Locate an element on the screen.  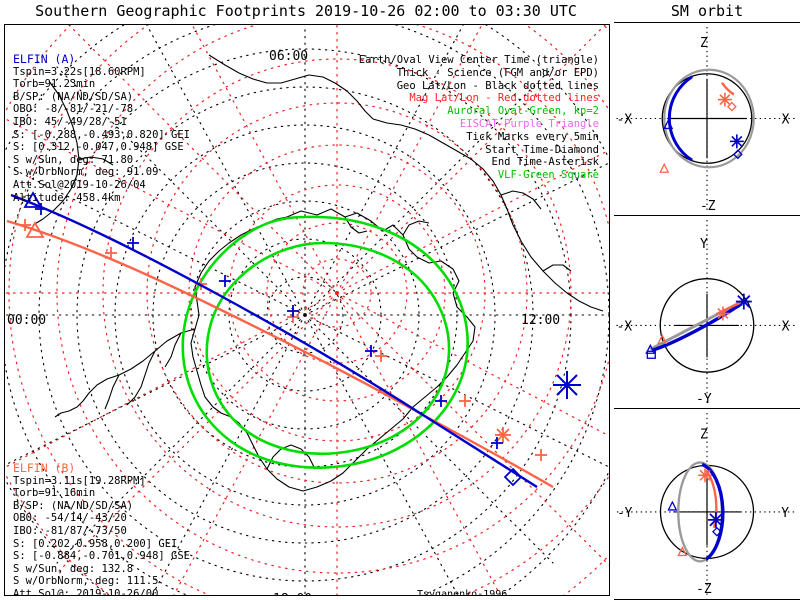
sm-xz-elfin-a-triangle is located at coordinates (668, 124).